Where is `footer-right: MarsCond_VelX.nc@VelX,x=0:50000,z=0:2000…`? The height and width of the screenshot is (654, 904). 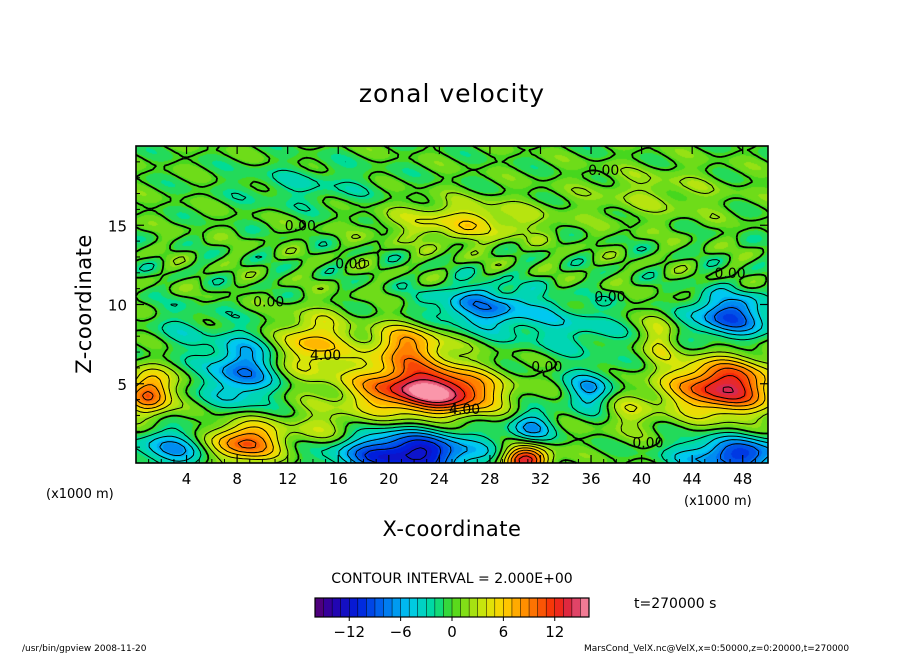 footer-right: MarsCond_VelX.nc@VelX,x=0:50000,z=0:2000… is located at coordinates (716, 649).